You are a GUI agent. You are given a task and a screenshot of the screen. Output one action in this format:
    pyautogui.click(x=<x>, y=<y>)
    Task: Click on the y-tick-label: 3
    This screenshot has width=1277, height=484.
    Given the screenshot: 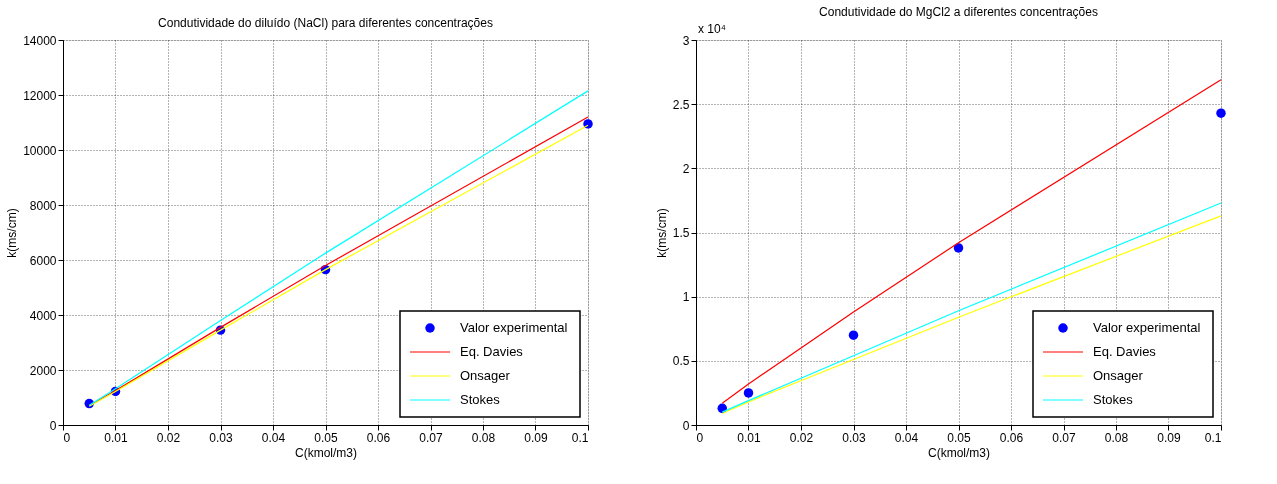 What is the action you would take?
    pyautogui.click(x=686, y=40)
    